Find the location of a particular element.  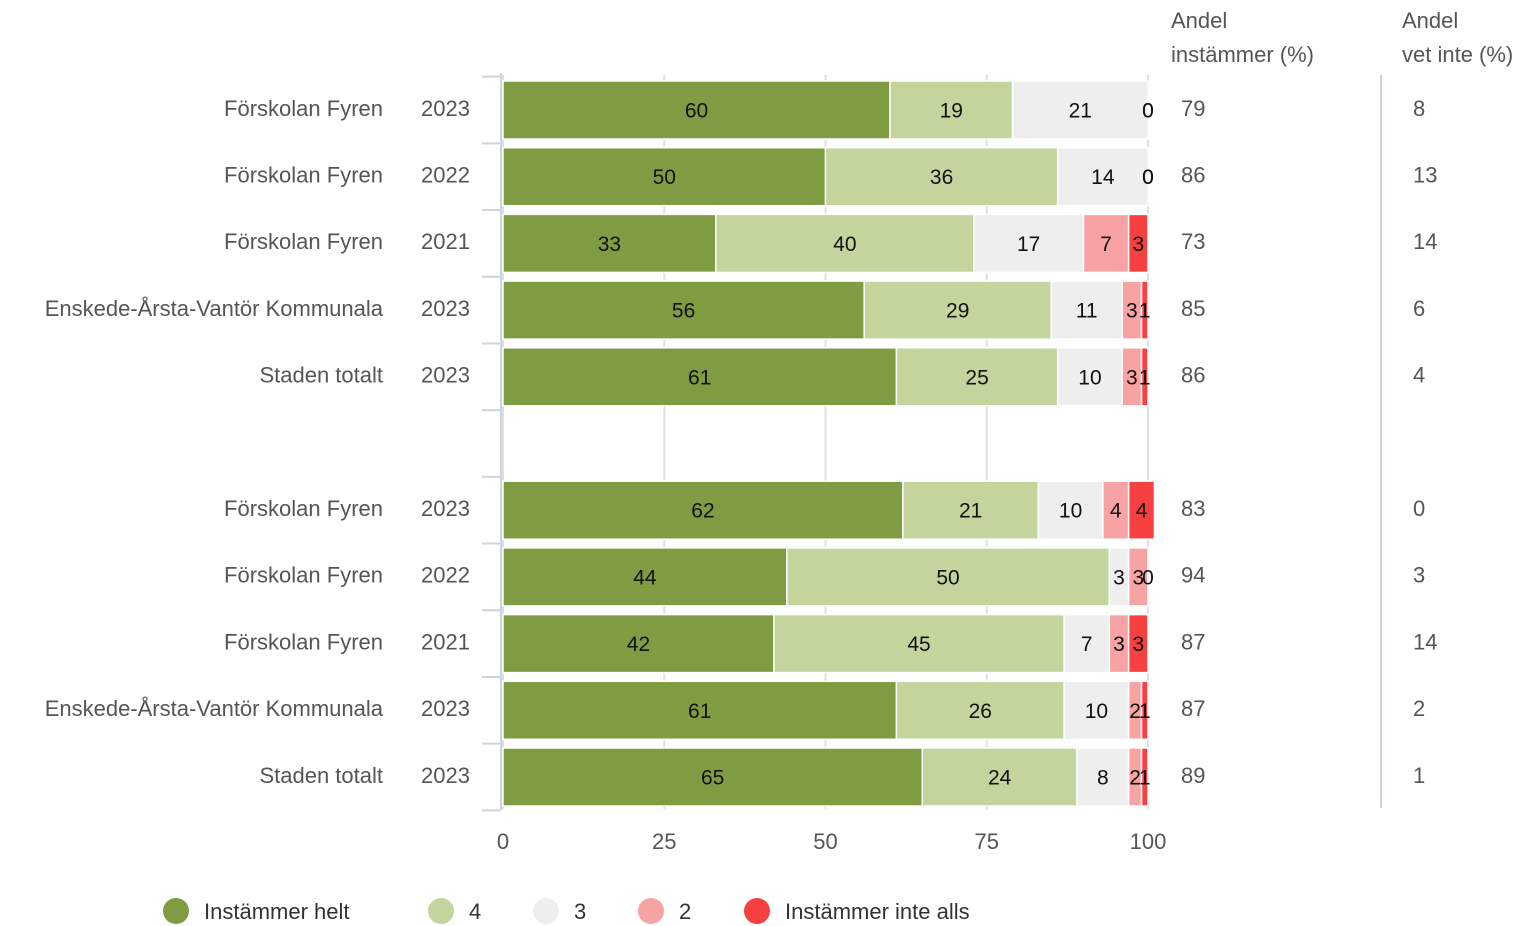

legend-label: Instämmer inte alls is located at coordinates (877, 911).